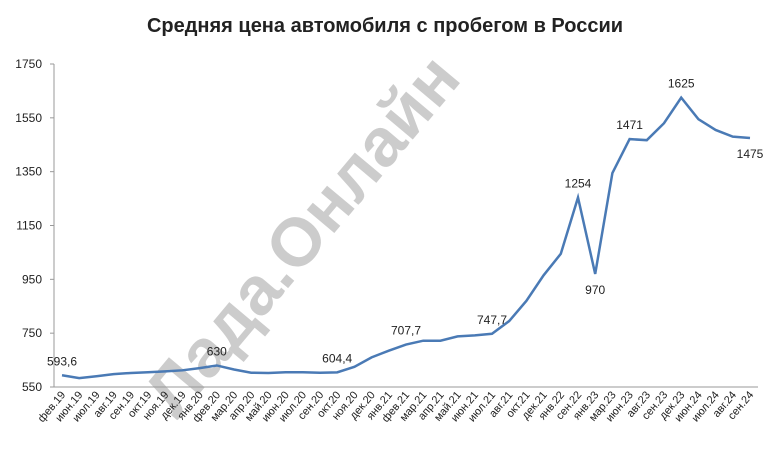  I want to click on data-label: 1625, so click(681, 84).